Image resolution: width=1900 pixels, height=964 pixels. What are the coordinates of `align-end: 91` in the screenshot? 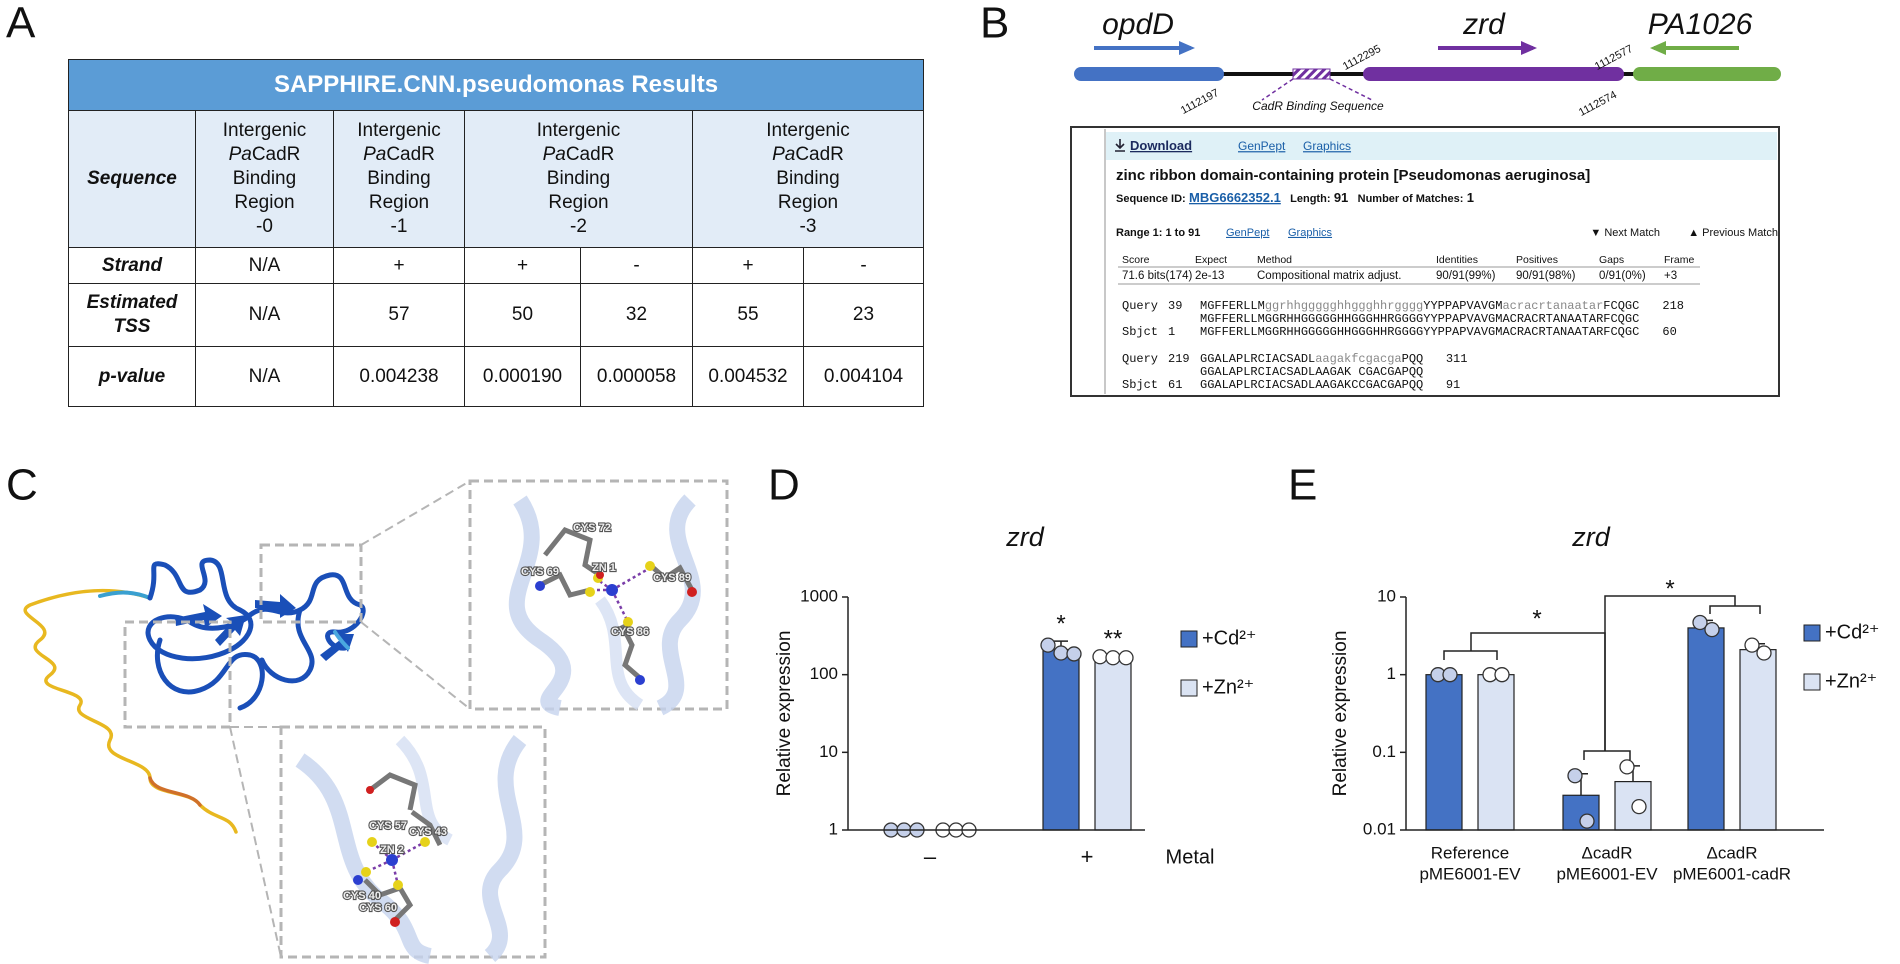 It's located at (1453, 385).